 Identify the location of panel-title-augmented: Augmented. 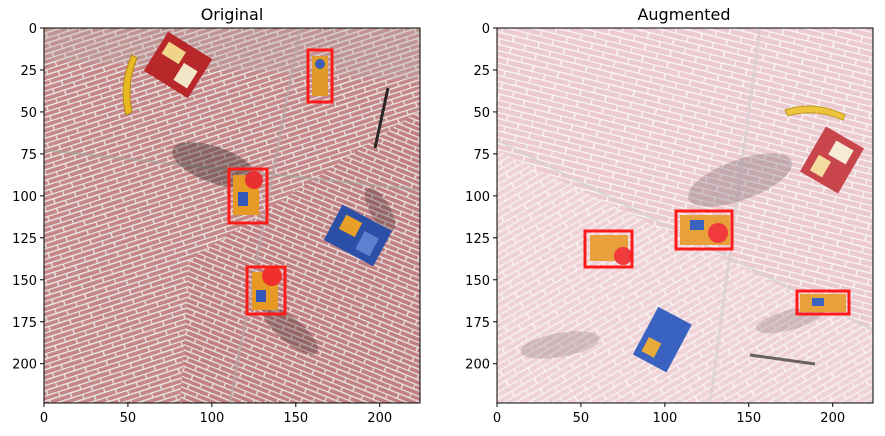
(683, 14).